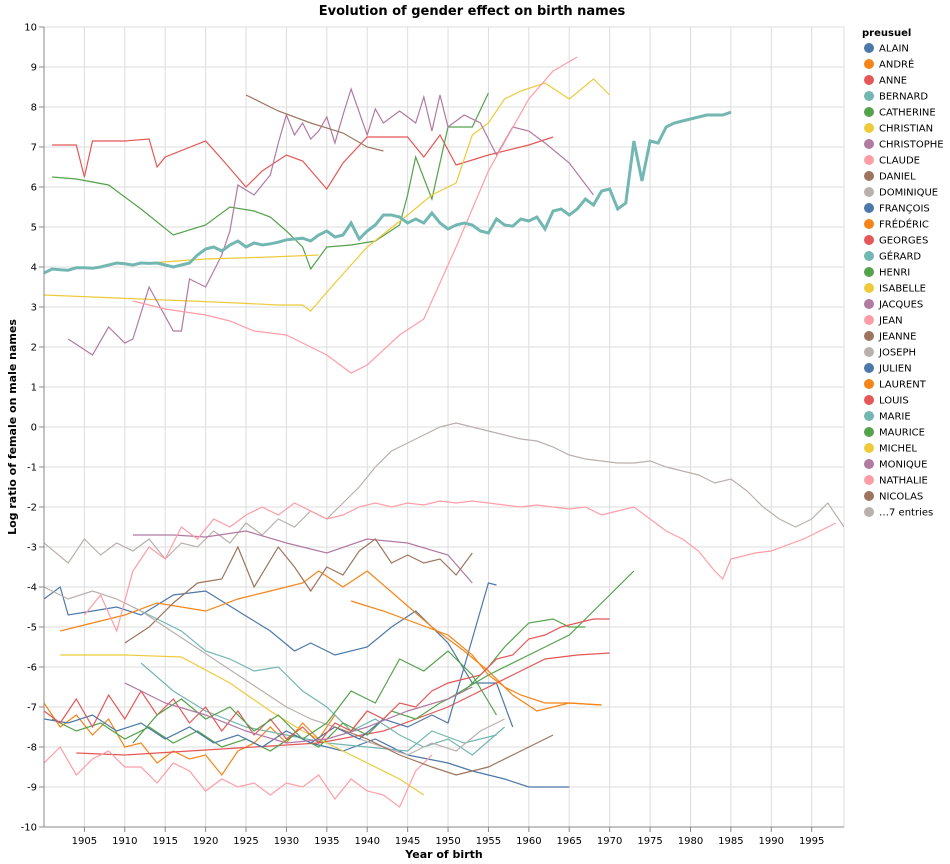 This screenshot has height=864, width=950. I want to click on x-tick-label: 1995, so click(811, 841).